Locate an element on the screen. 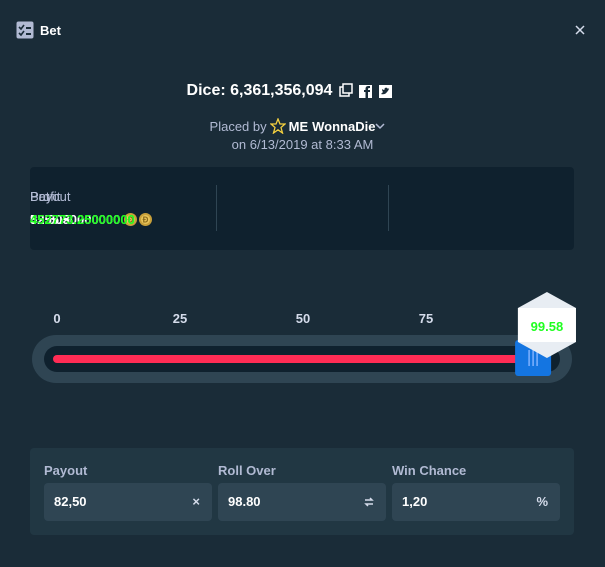  chevron is located at coordinates (380, 126).